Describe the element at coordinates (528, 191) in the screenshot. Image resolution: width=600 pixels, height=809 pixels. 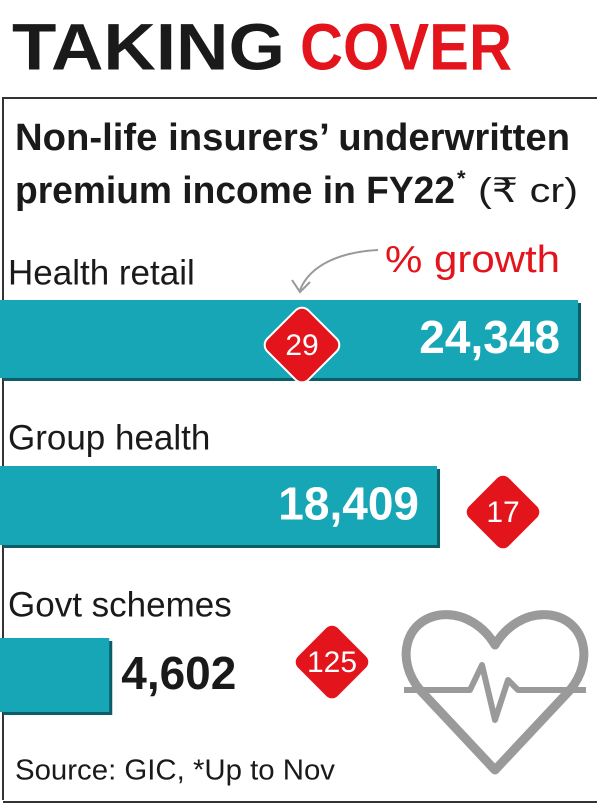
I see `unit: (₹ cr)` at that location.